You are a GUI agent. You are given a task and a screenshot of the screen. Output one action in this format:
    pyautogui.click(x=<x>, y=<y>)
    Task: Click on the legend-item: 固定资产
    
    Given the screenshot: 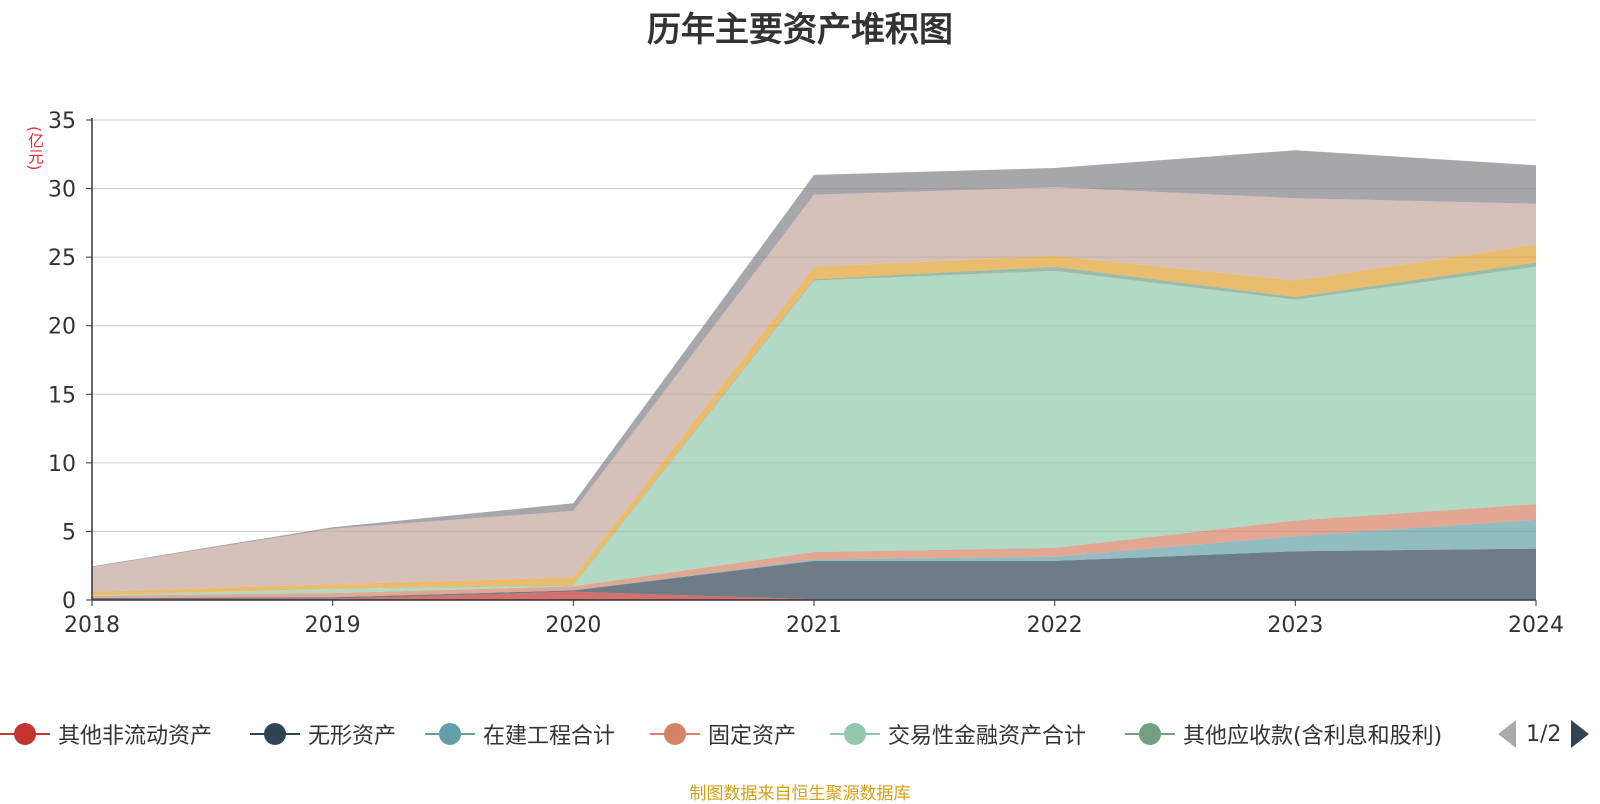 What is the action you would take?
    pyautogui.click(x=723, y=734)
    